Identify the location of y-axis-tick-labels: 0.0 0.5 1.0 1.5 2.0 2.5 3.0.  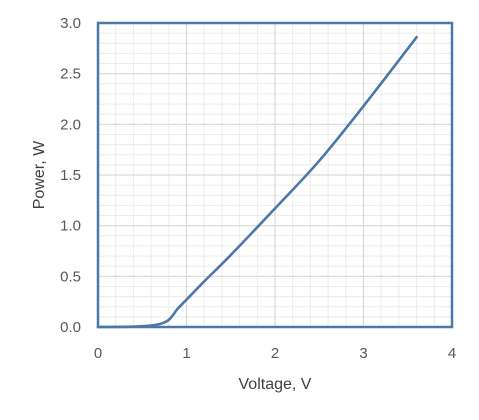
(70, 175).